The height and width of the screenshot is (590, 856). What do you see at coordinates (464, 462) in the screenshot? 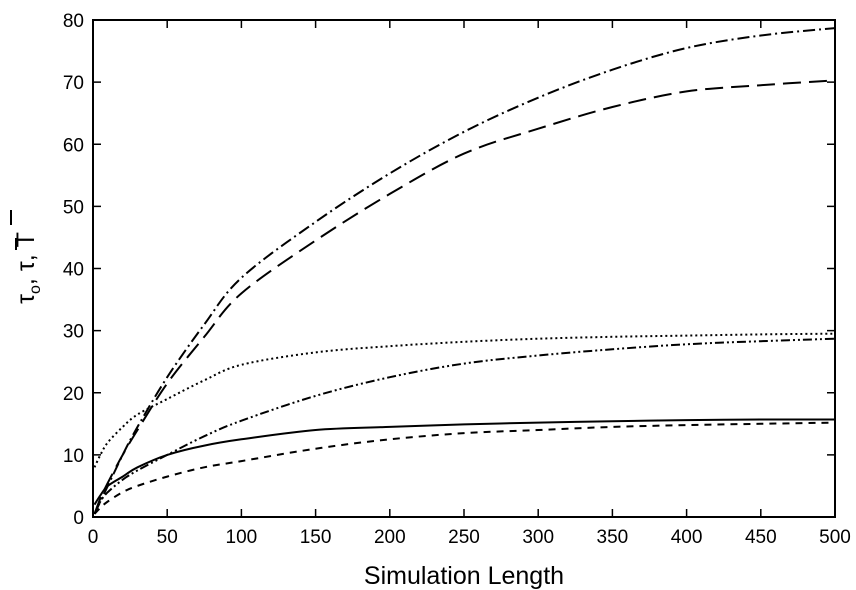
I see `series-line-solid` at bounding box center [464, 462].